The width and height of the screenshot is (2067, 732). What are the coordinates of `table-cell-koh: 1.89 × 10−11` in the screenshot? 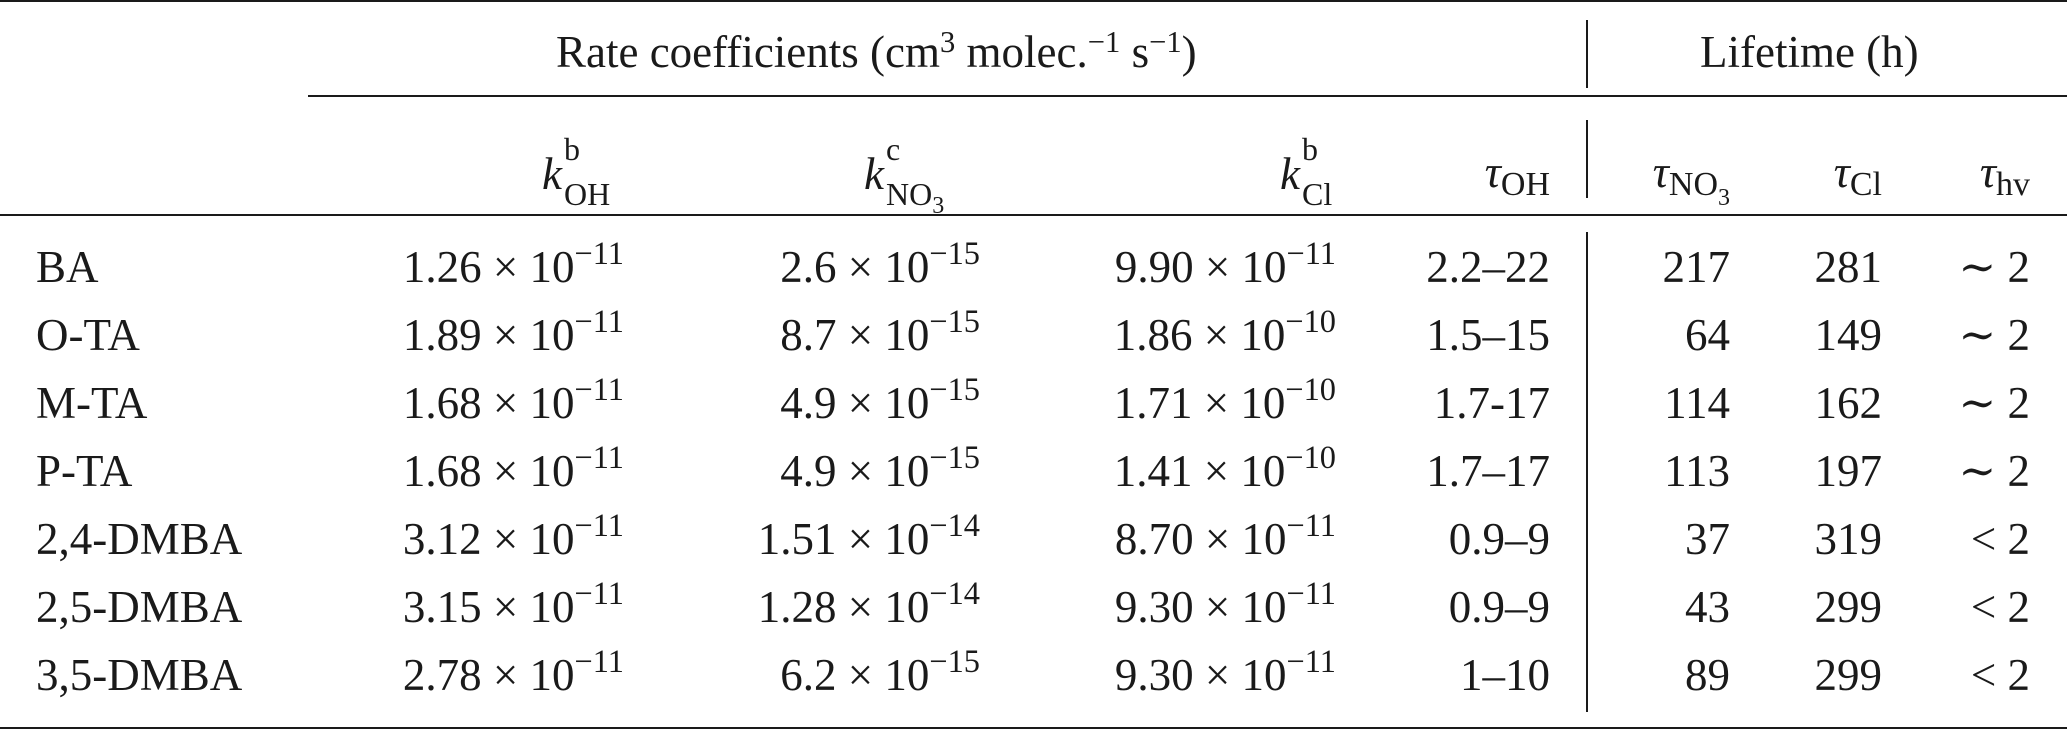 It's located at (462, 333).